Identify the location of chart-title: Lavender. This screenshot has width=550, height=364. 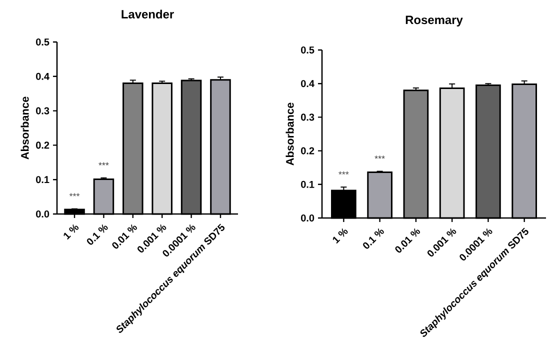
(148, 14).